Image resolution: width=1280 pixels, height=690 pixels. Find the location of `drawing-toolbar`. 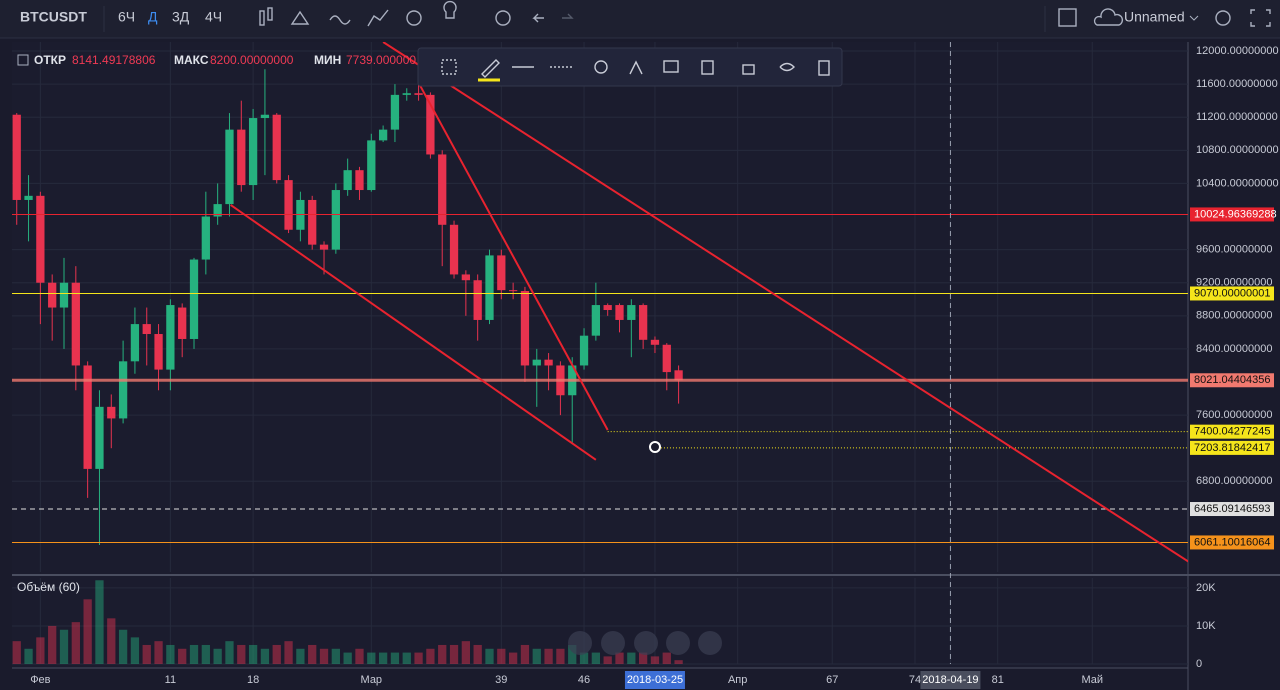

drawing-toolbar is located at coordinates (630, 67).